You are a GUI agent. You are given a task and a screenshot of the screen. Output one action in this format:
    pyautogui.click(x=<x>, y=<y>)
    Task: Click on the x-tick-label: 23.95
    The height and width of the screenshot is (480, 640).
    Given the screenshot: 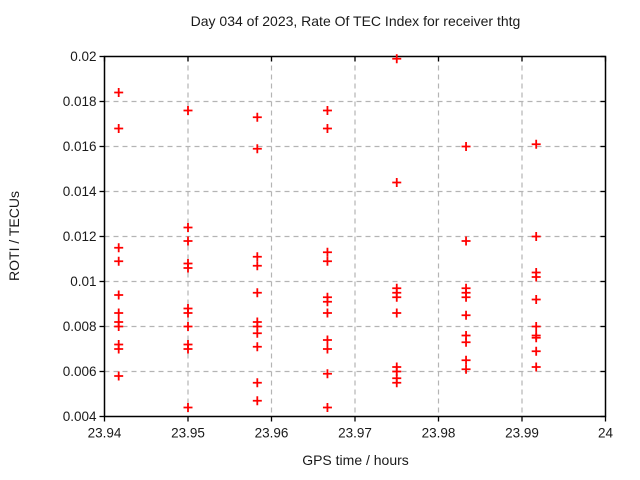 What is the action you would take?
    pyautogui.click(x=188, y=433)
    